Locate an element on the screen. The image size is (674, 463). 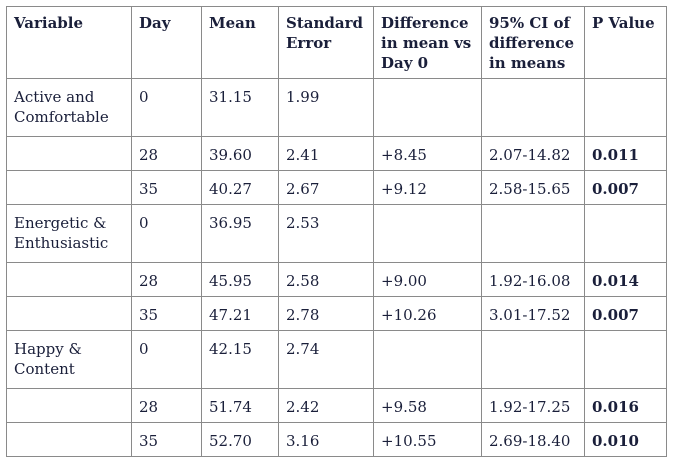
table-row: 28 51.74 2.42 +9.58 1.92-17.25 0.016 is located at coordinates (336, 405).